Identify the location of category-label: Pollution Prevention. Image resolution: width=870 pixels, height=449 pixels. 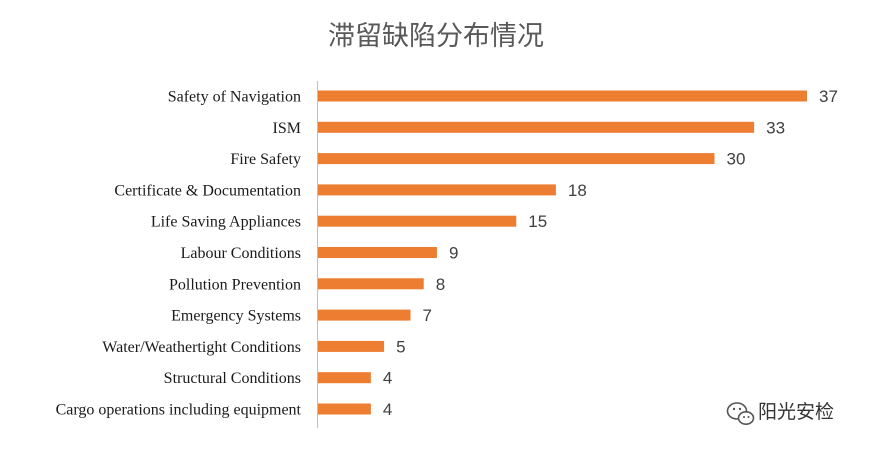
(235, 284).